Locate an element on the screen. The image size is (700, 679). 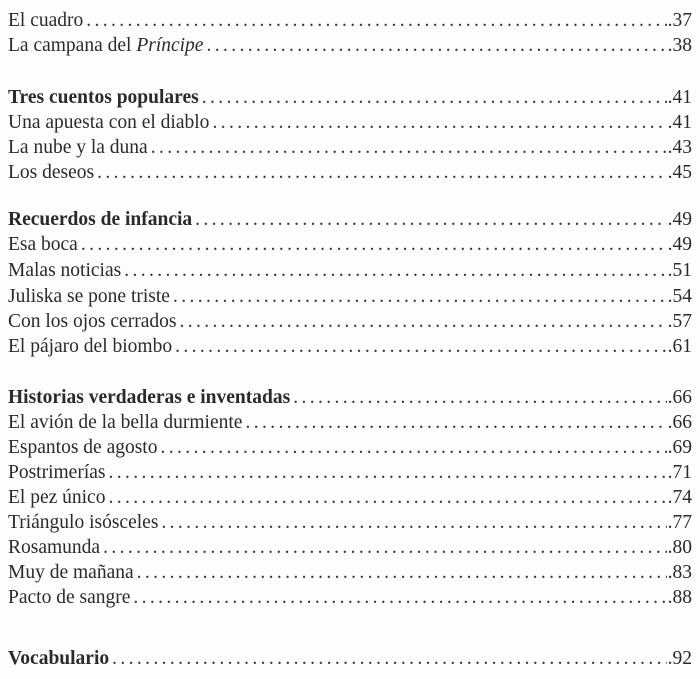
toc-entry: Malas noticias .51 is located at coordinates (350, 270).